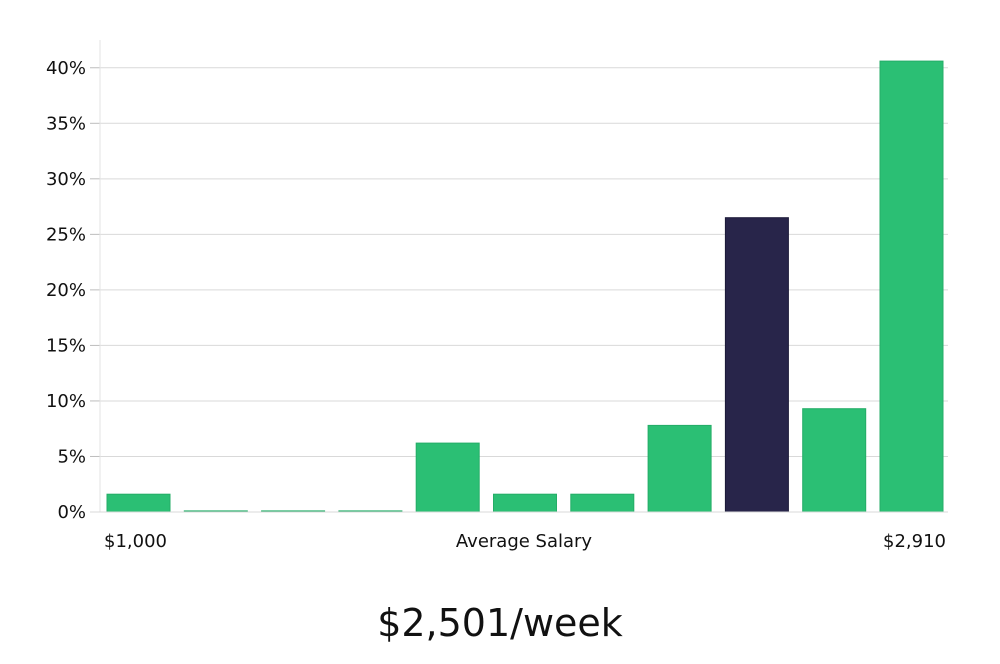 This screenshot has height=664, width=1000. What do you see at coordinates (756, 365) in the screenshot?
I see `bar-highlighted` at bounding box center [756, 365].